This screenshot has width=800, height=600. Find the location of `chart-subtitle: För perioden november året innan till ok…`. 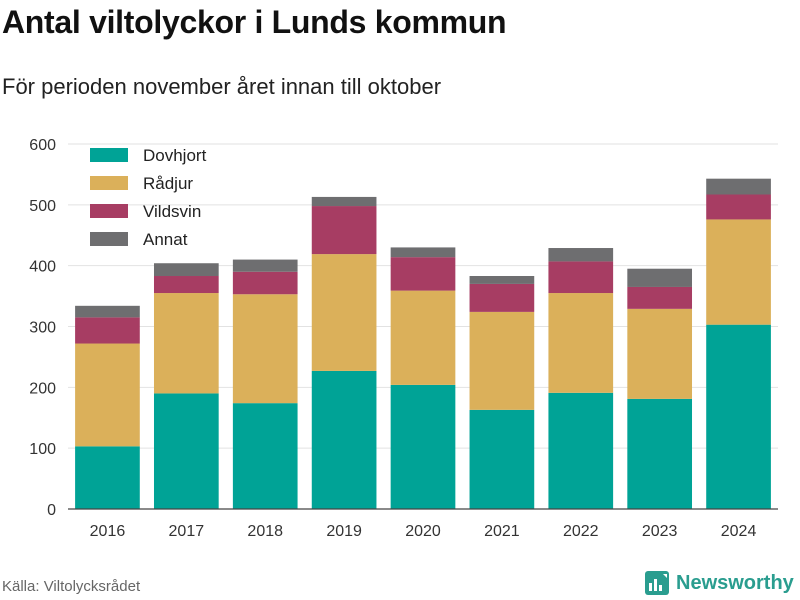

chart-subtitle: För perioden november året innan till ok… is located at coordinates (222, 86).